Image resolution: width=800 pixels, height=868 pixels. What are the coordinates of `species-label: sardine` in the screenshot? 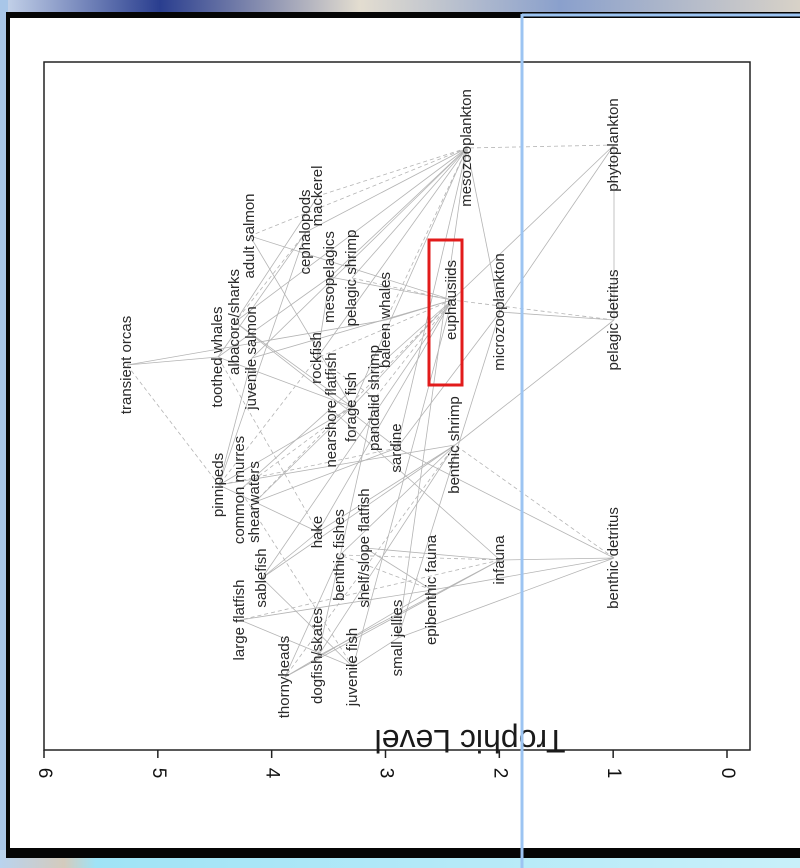 It's located at (396, 447).